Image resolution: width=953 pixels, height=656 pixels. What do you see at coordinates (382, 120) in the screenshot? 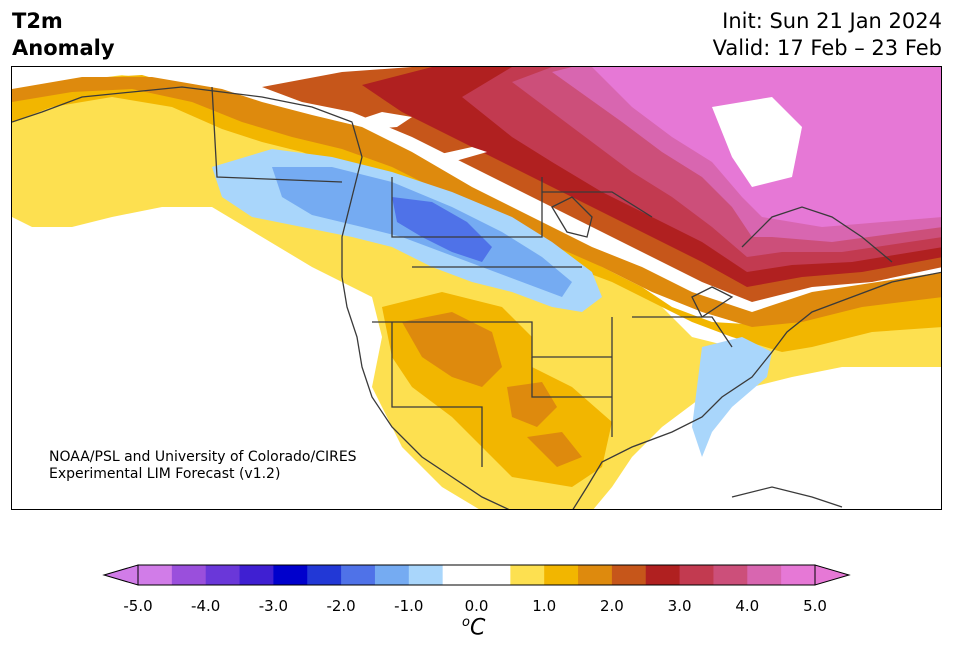
I see `great-slave-lake` at bounding box center [382, 120].